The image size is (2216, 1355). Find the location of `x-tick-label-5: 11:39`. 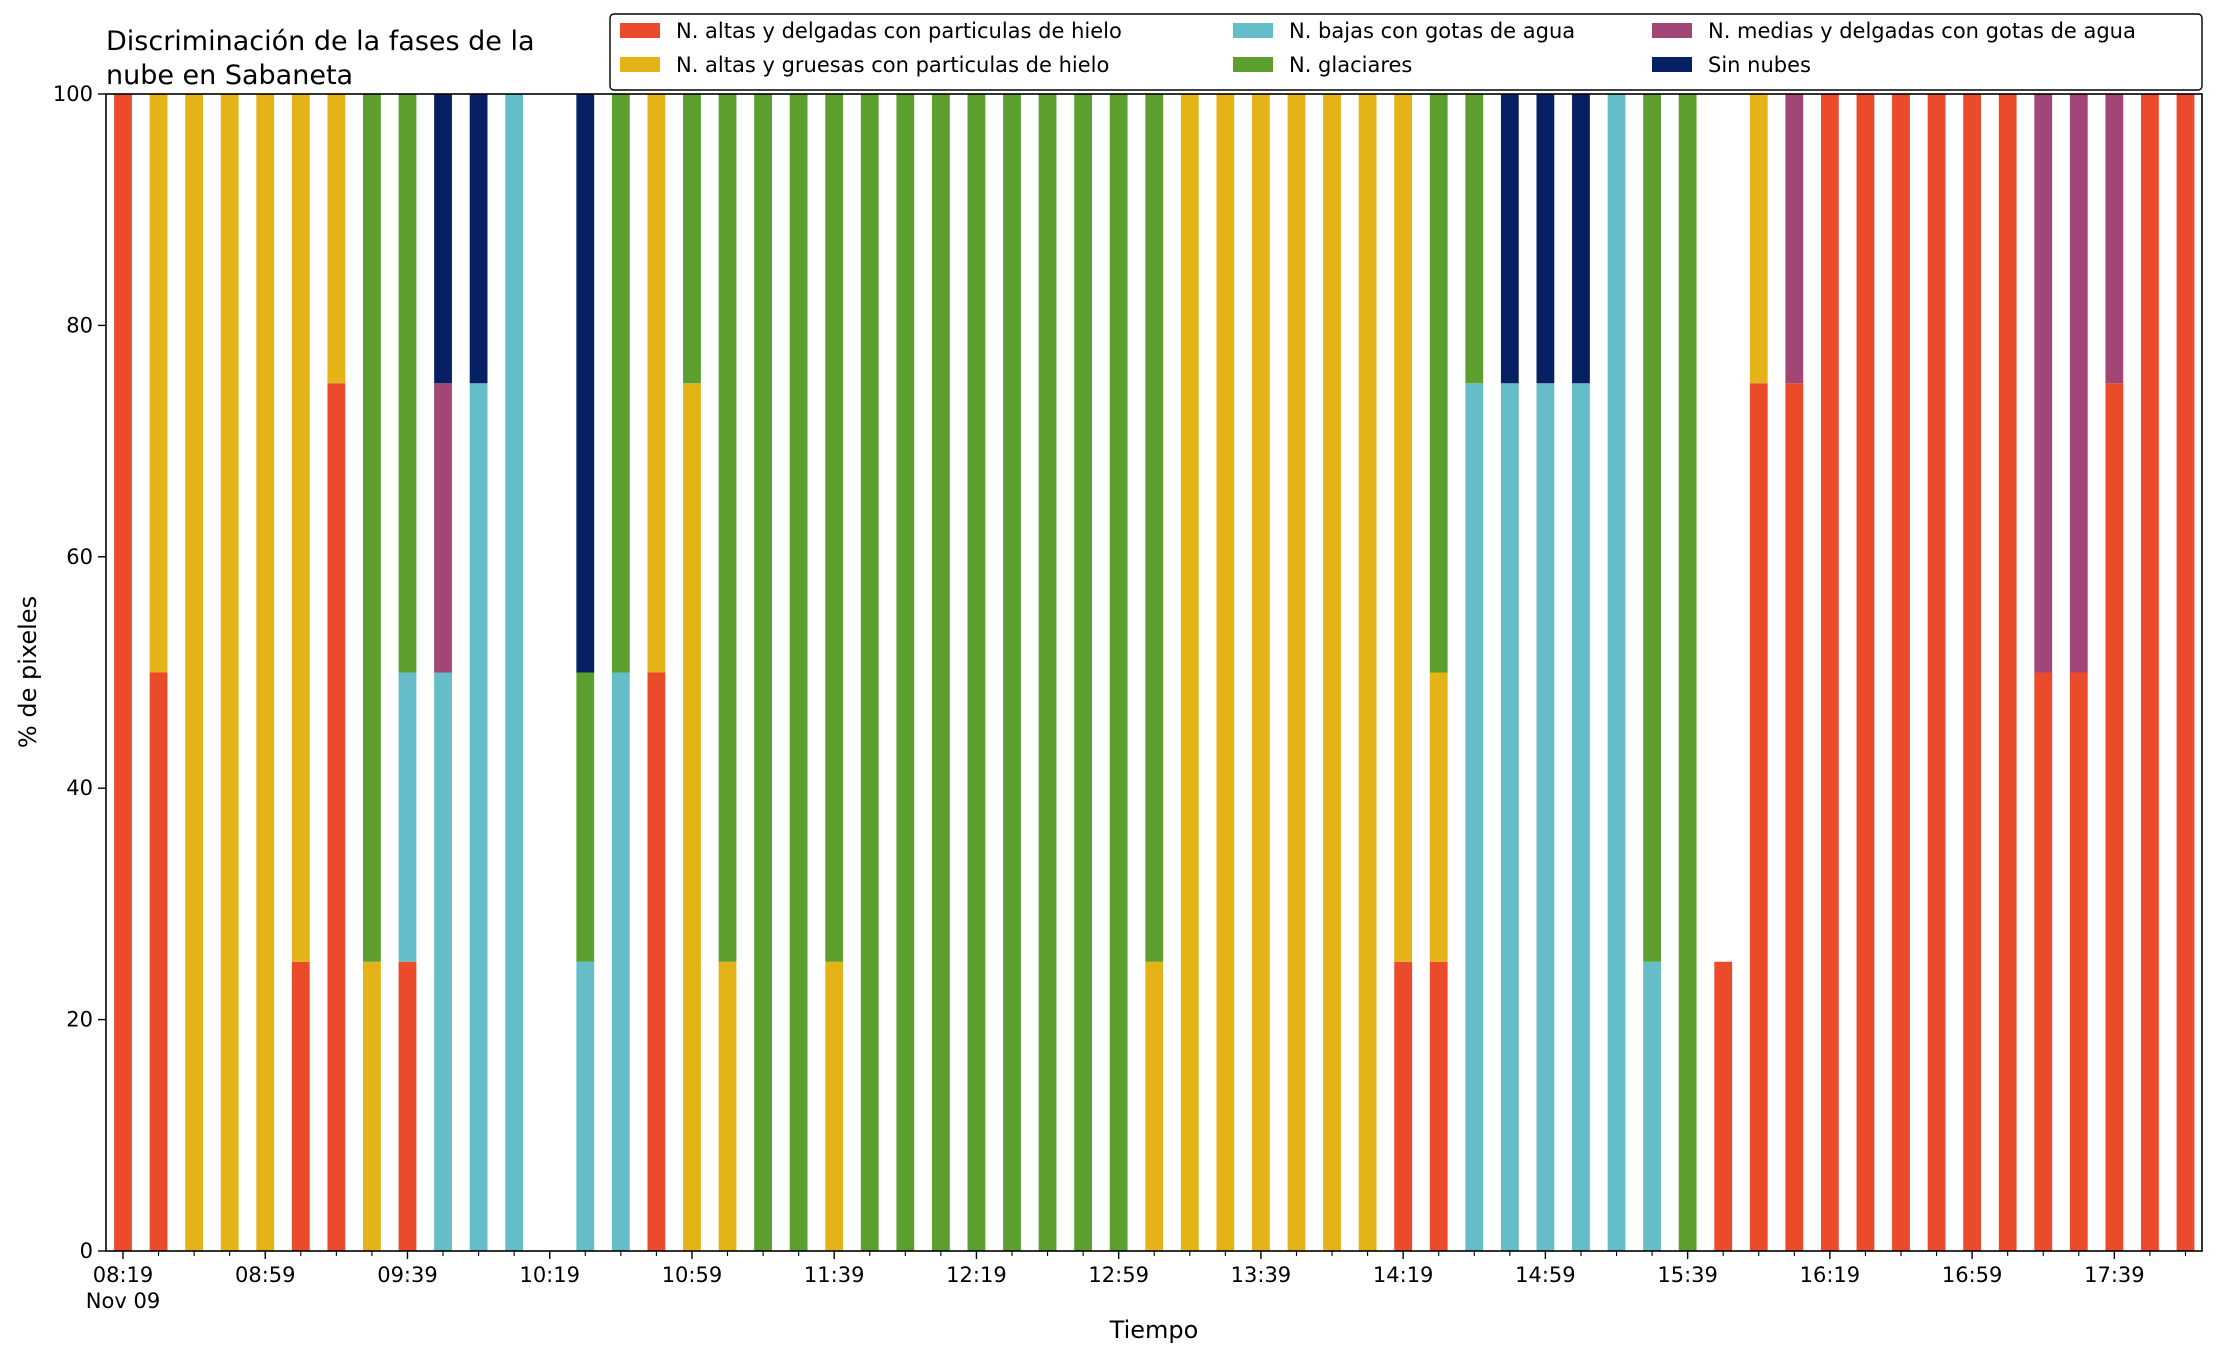

x-tick-label-5: 11:39 is located at coordinates (834, 1275).